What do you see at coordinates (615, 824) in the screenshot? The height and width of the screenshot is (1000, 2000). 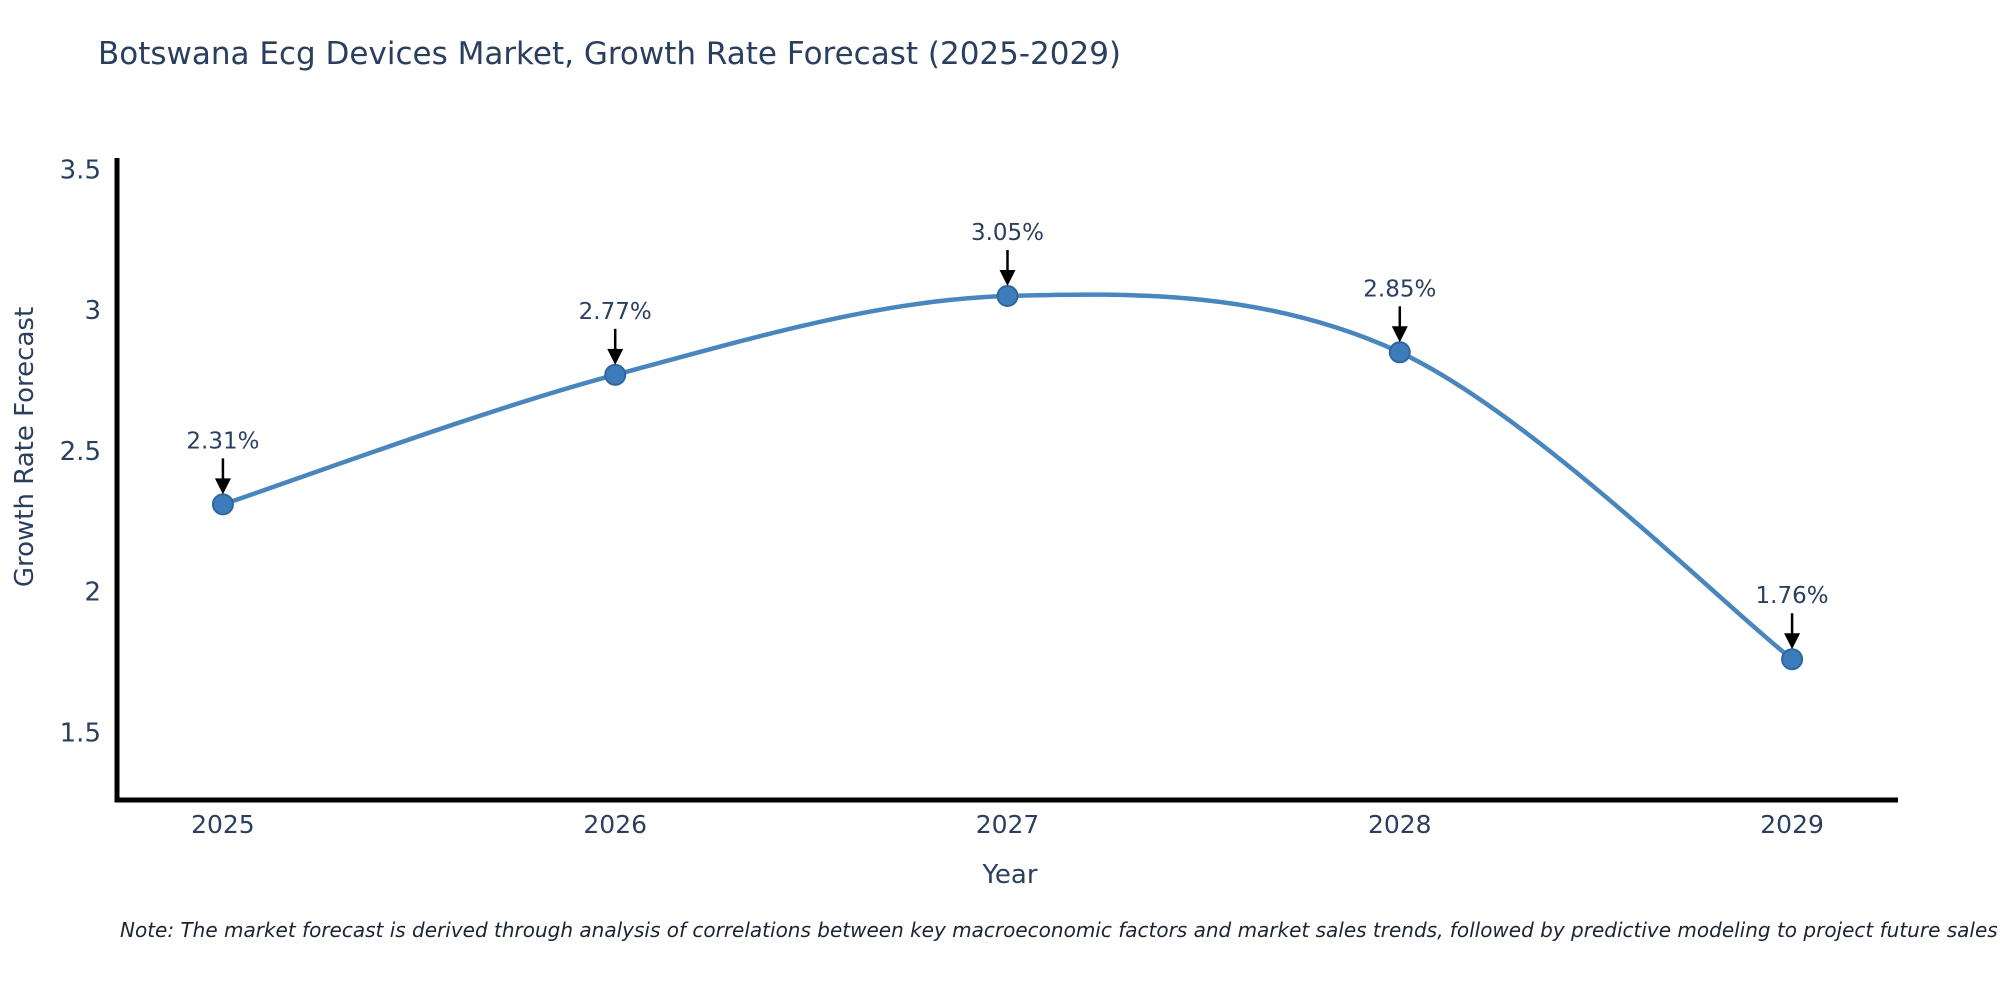 I see `x-tick-label: 2026` at bounding box center [615, 824].